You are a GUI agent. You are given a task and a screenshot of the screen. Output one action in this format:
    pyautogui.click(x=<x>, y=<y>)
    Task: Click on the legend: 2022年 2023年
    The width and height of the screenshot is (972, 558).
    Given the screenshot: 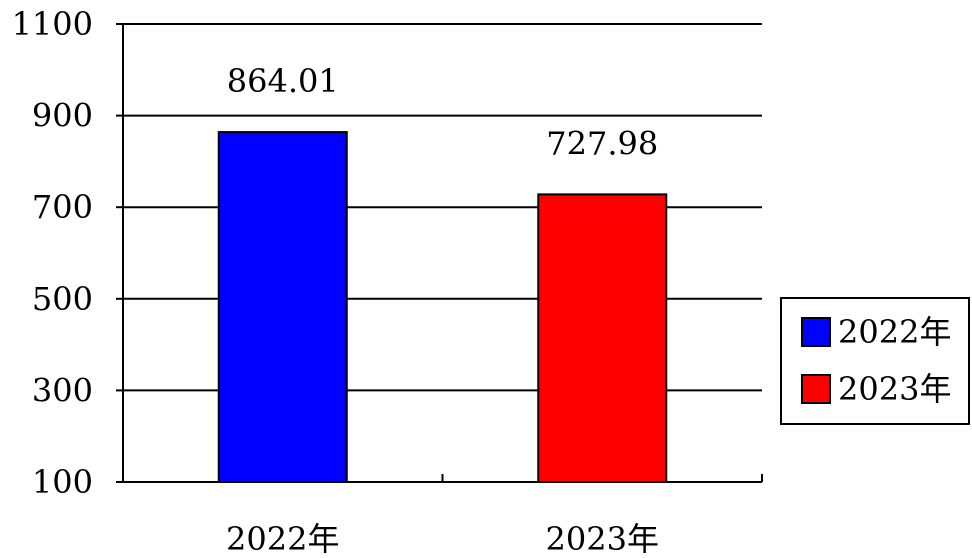 What is the action you would take?
    pyautogui.click(x=875, y=361)
    